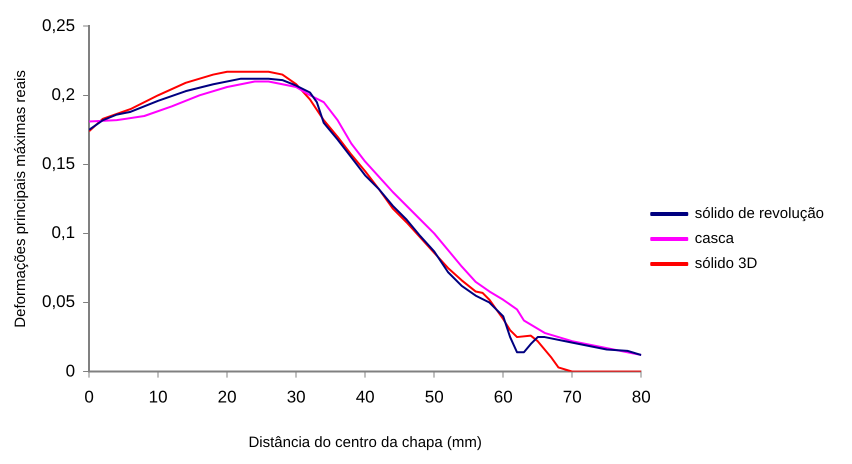  Describe the element at coordinates (71, 370) in the screenshot. I see `y-tick-label: 0` at that location.